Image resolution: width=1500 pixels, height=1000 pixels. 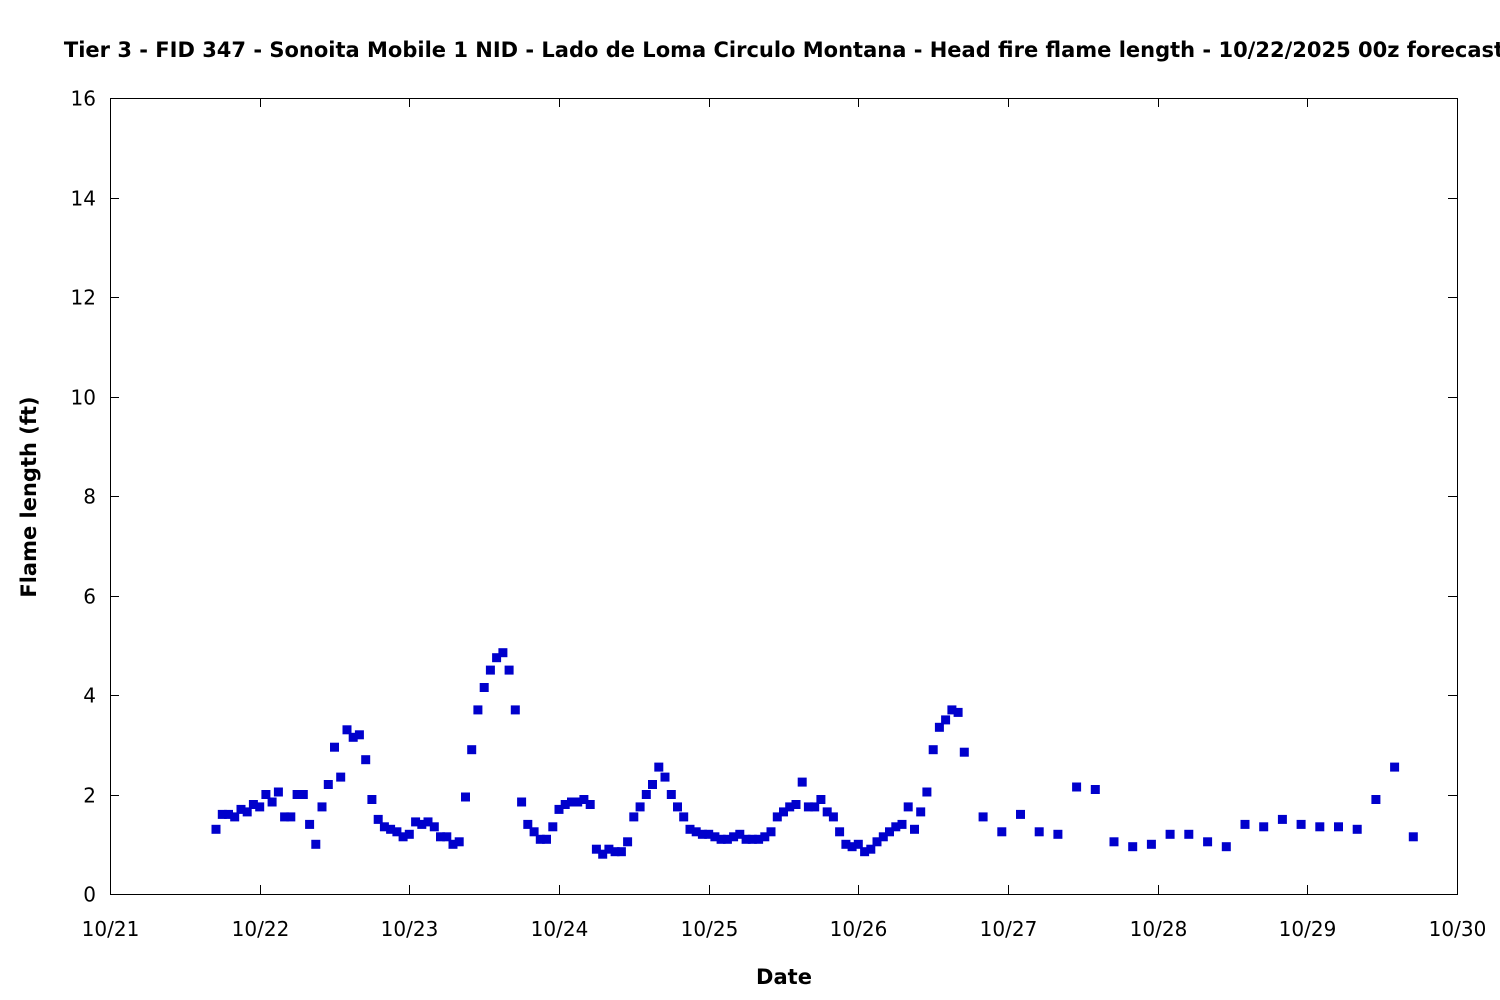 What do you see at coordinates (710, 929) in the screenshot?
I see `x-tick-label: 10/25` at bounding box center [710, 929].